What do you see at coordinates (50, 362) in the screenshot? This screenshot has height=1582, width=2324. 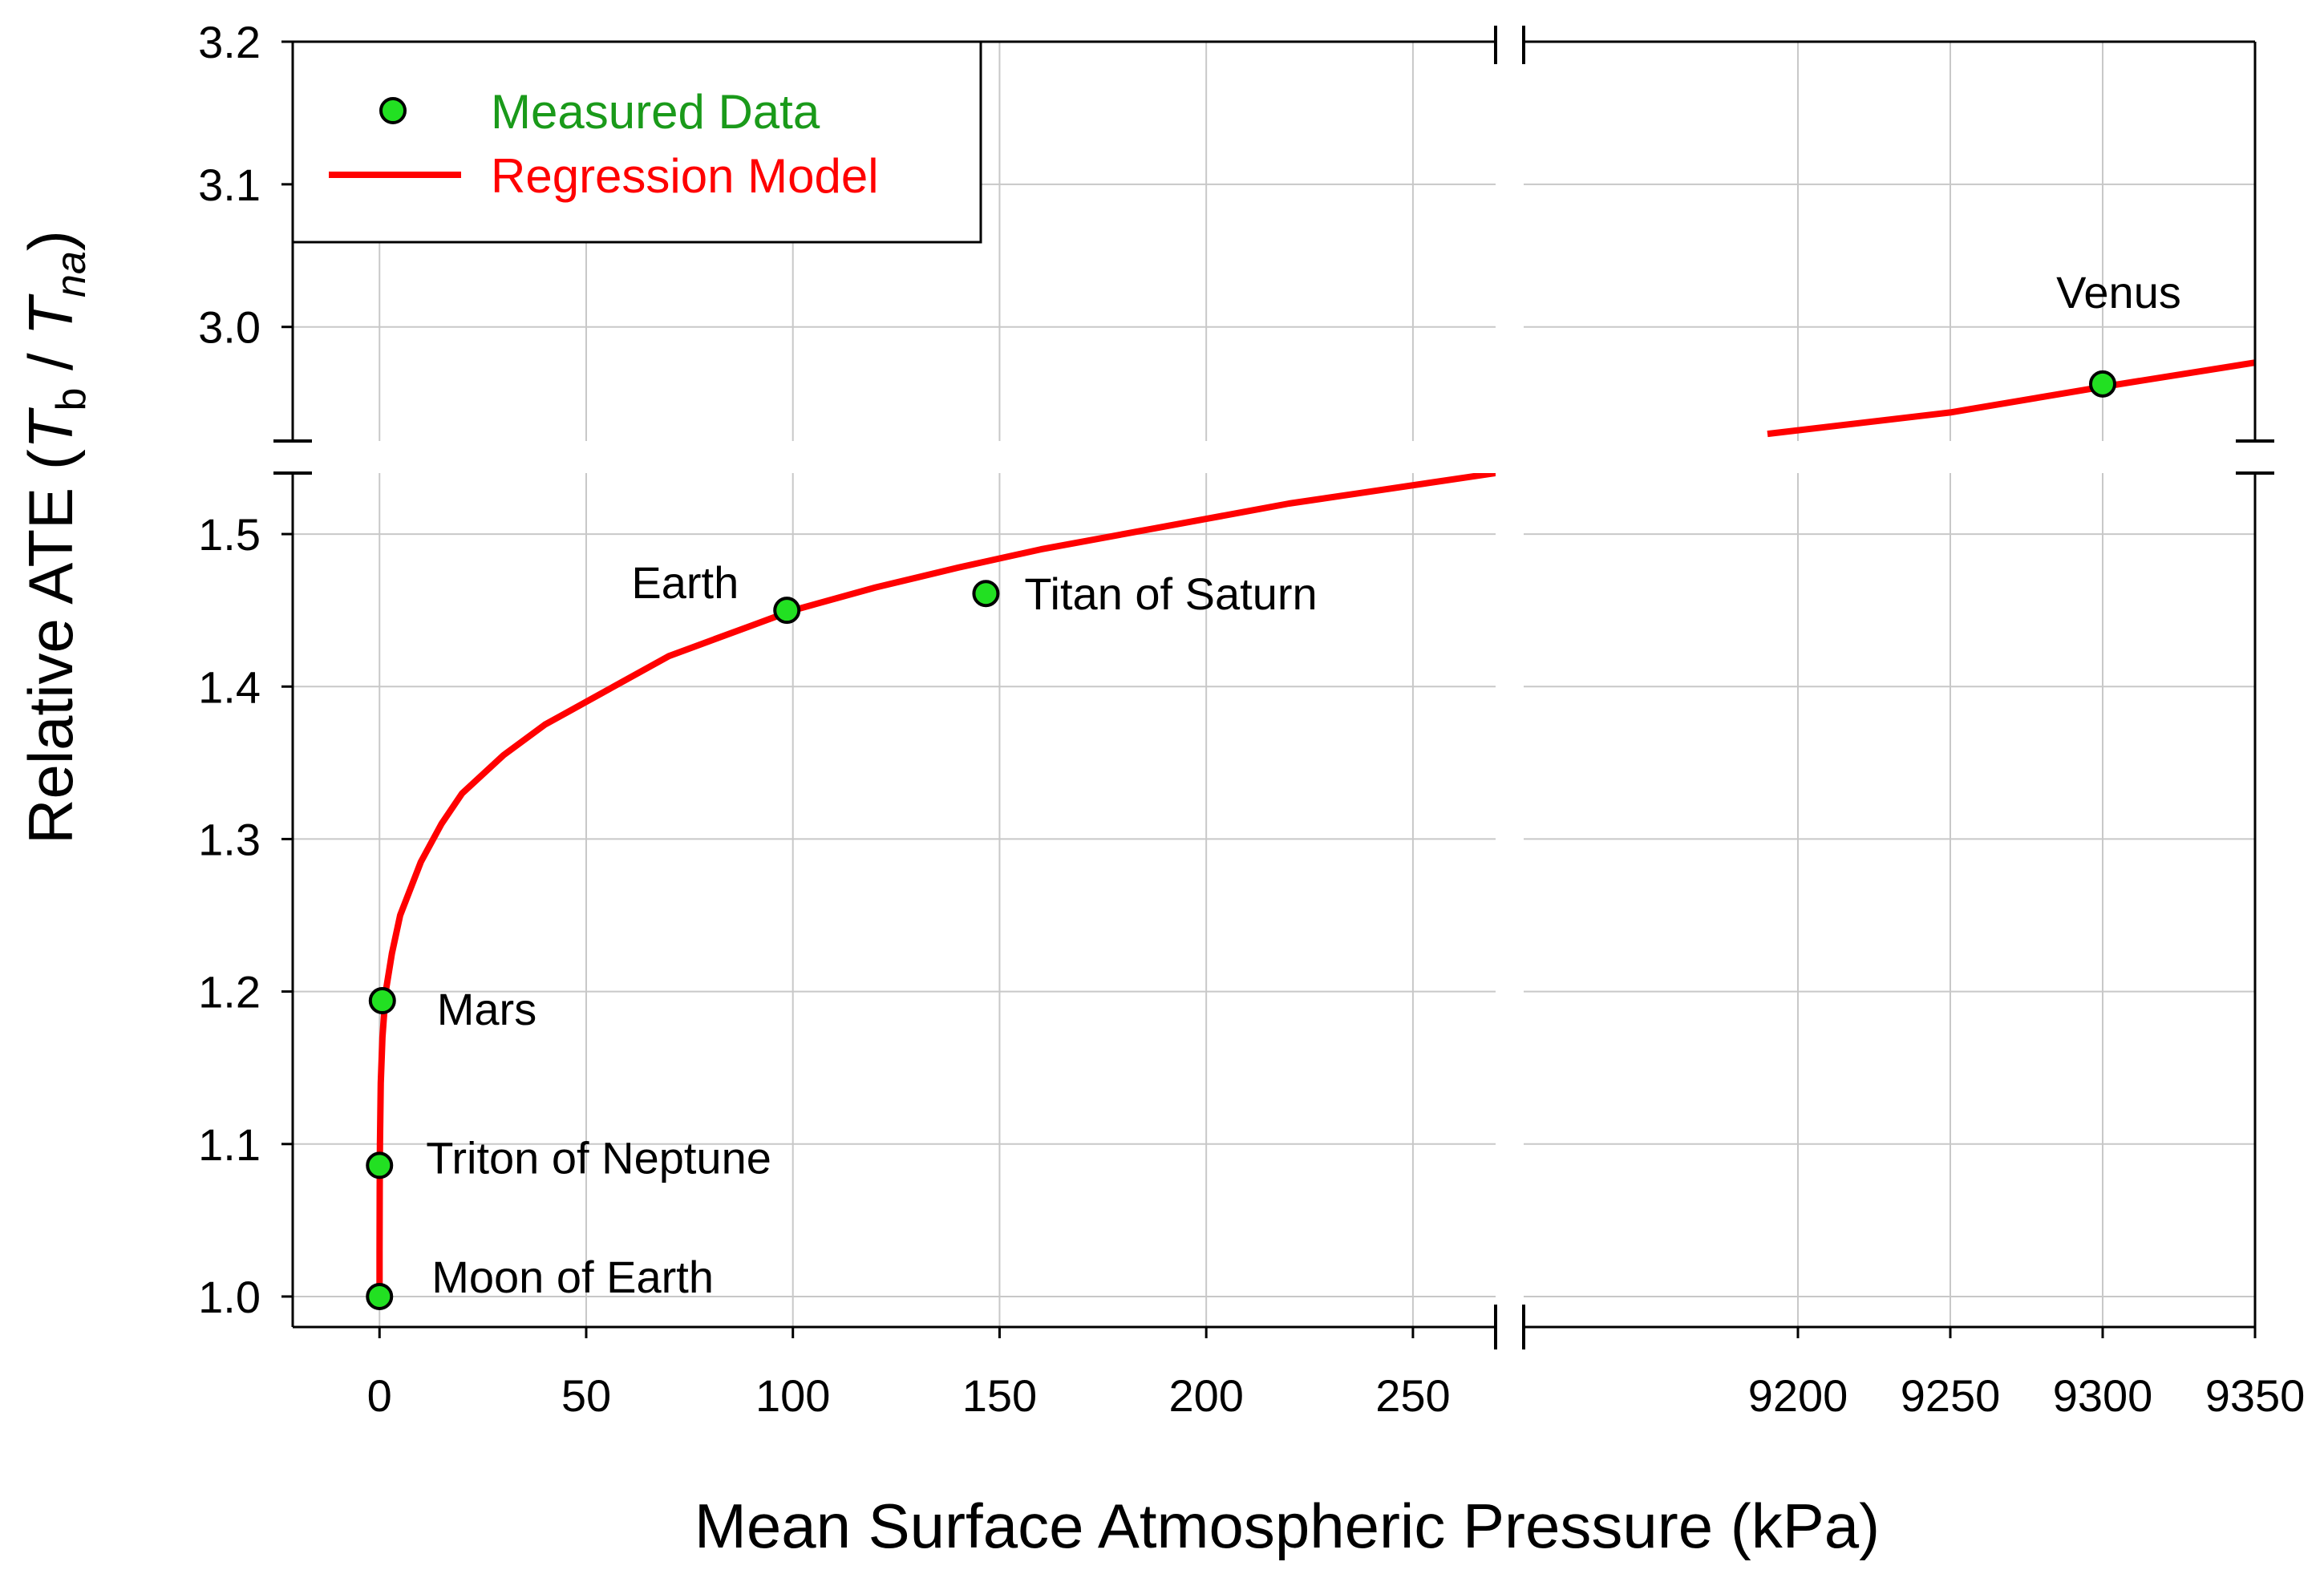 I see `y-axis-title-mid: /` at bounding box center [50, 362].